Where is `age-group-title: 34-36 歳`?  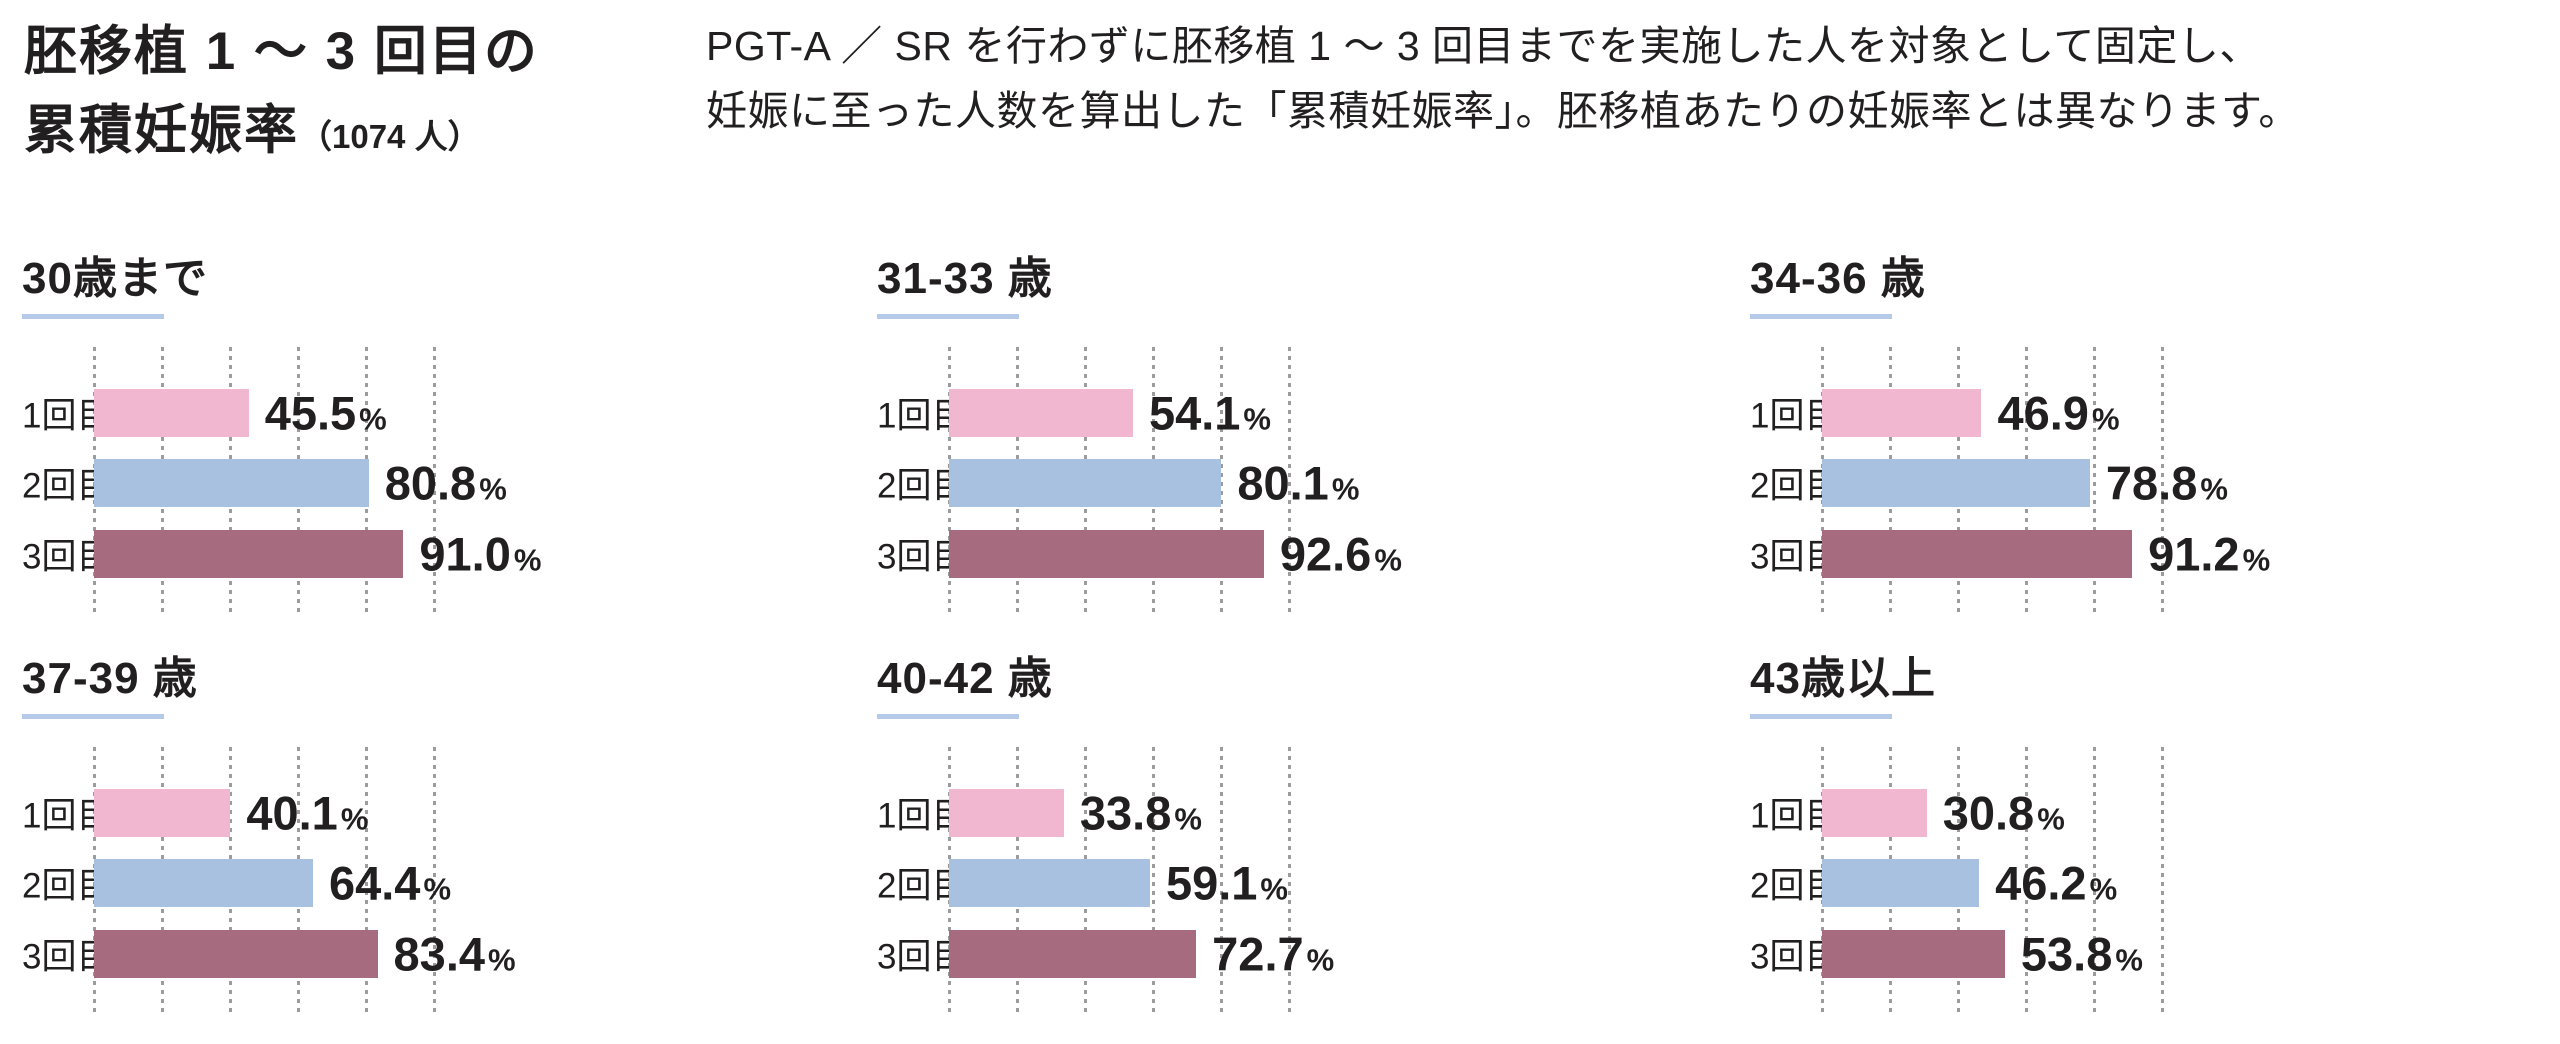
age-group-title: 34-36 歳 is located at coordinates (1838, 278).